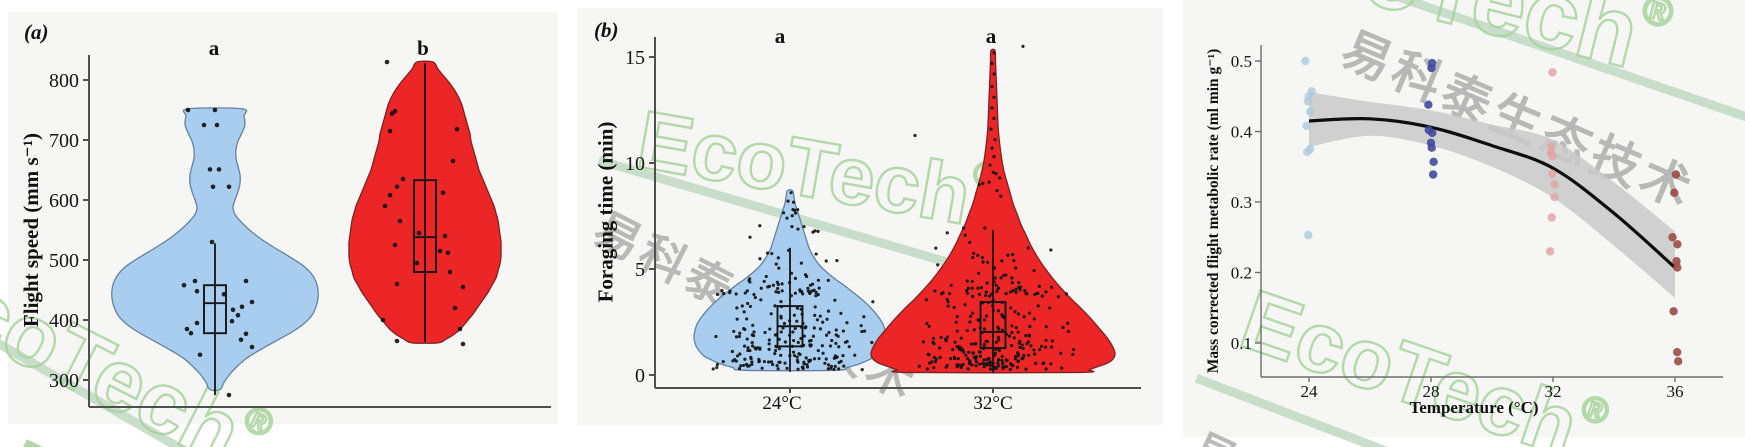  Describe the element at coordinates (1241, 202) in the screenshot. I see `panel-c-y-tick-label: 0.3` at that location.